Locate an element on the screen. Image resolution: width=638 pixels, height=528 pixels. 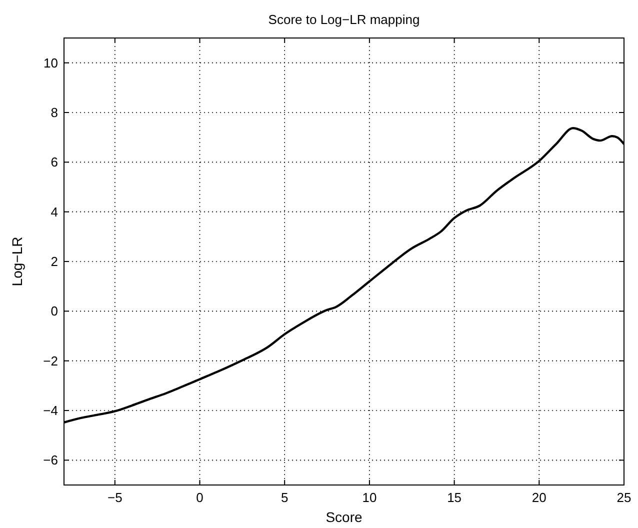
y-tick-label: 2 is located at coordinates (54, 261).